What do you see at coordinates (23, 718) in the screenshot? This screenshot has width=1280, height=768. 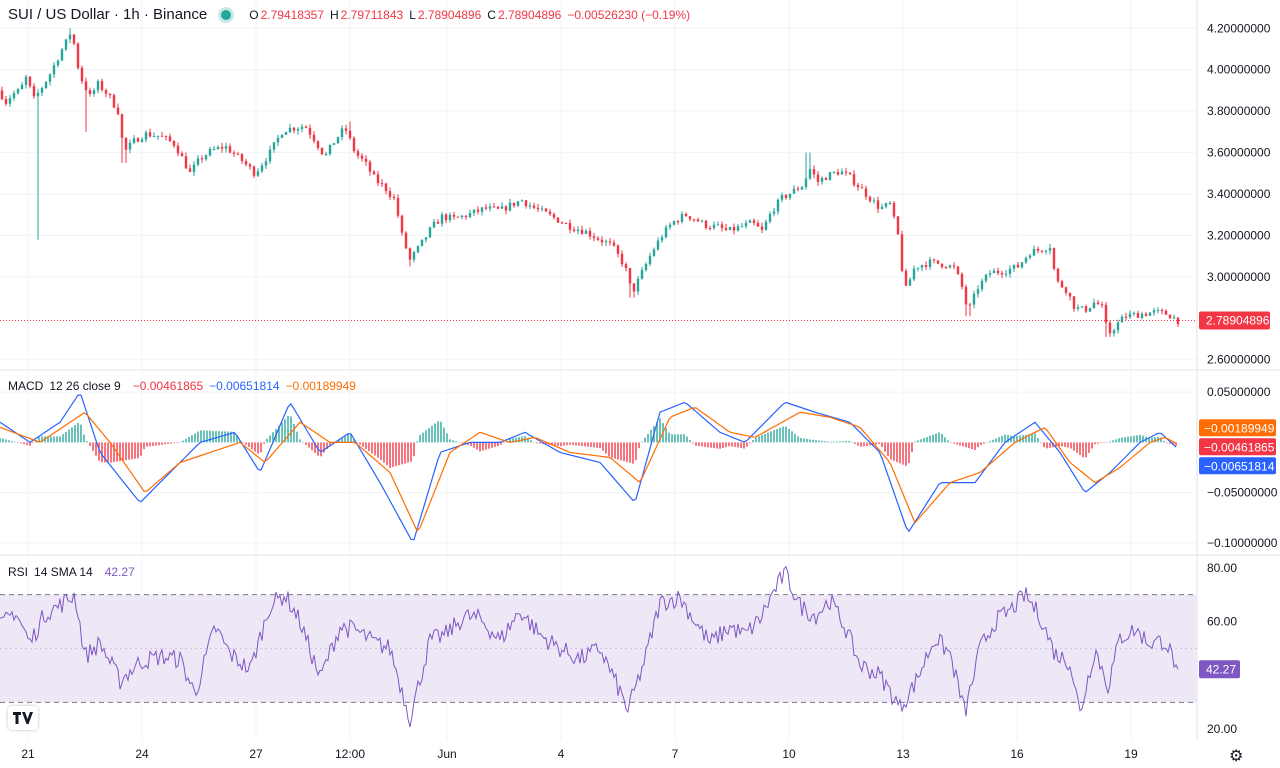 I see `tradingview-logo-icon` at bounding box center [23, 718].